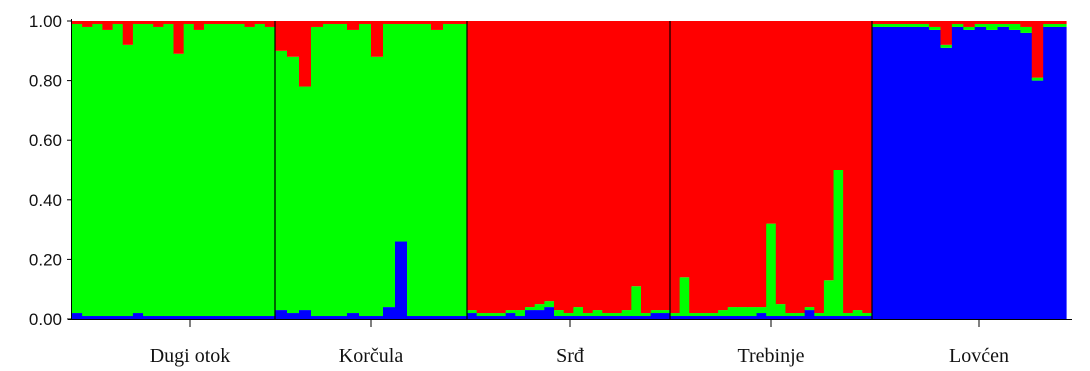 The image size is (1090, 371). Describe the element at coordinates (770, 356) in the screenshot. I see `population-label: Trebinje` at that location.